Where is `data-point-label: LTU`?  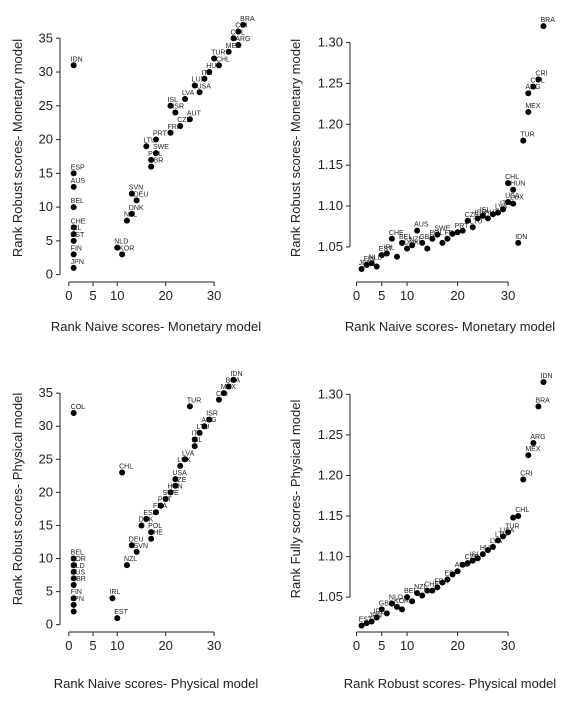 data-point-label: LTU is located at coordinates (476, 221).